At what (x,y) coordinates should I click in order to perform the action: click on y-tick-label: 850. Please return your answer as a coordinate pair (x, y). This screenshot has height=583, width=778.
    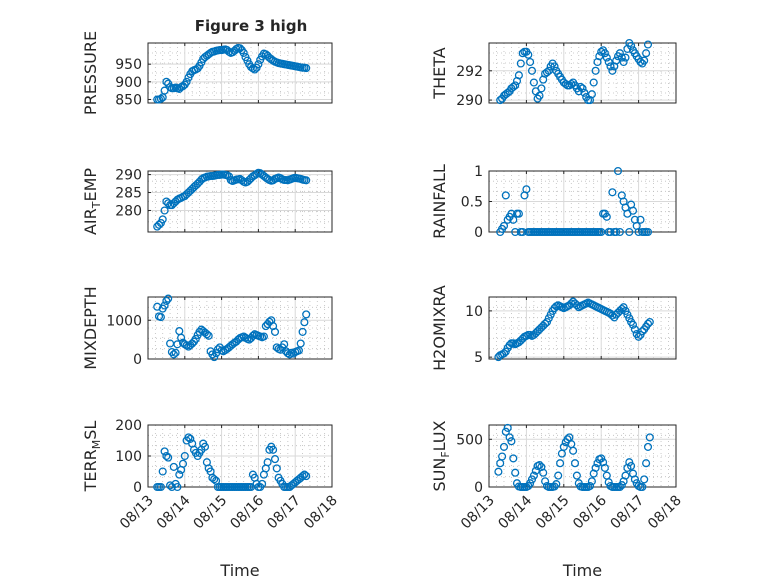
    Looking at the image, I should click on (128, 100).